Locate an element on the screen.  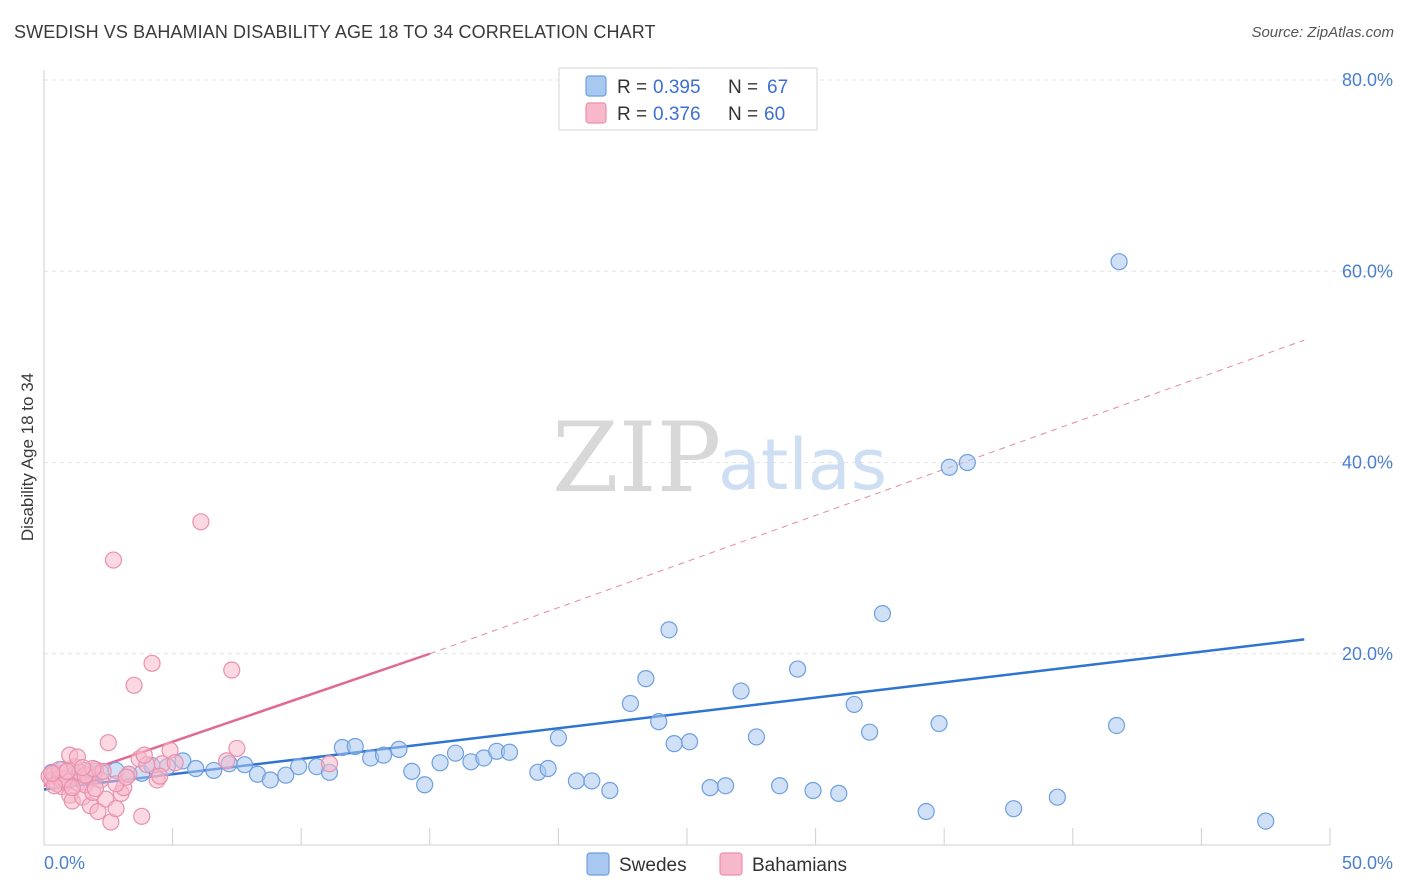
y-tick-label-20: 20.0% is located at coordinates (1367, 654).